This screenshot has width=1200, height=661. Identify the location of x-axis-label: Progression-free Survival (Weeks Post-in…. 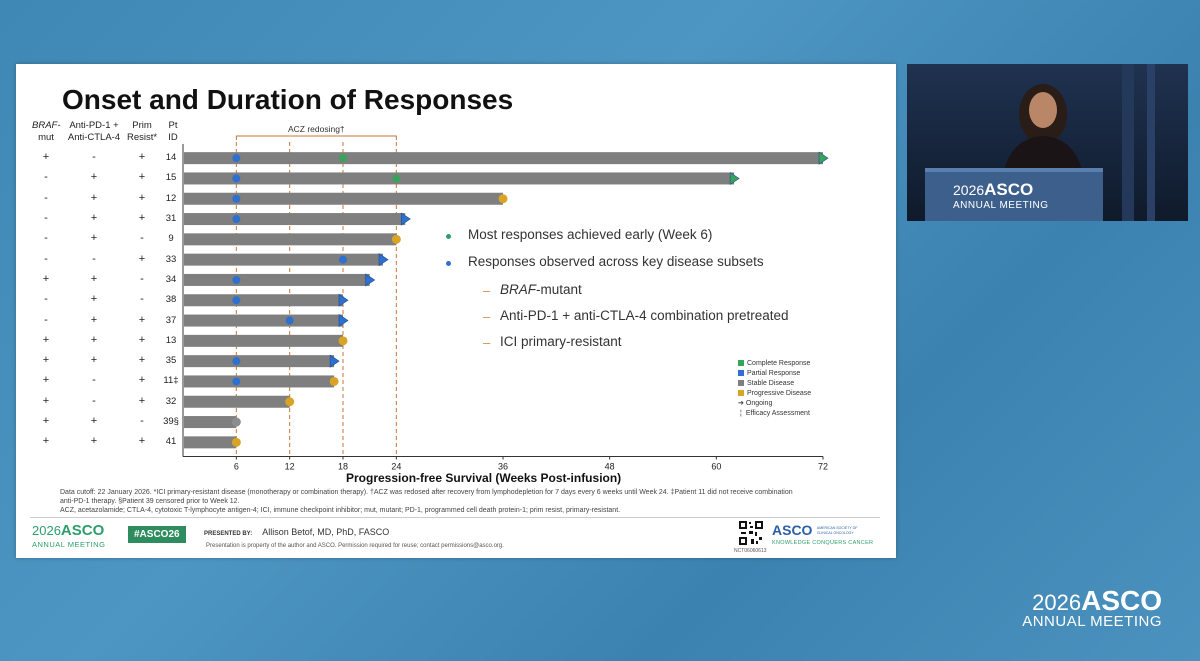
(484, 478).